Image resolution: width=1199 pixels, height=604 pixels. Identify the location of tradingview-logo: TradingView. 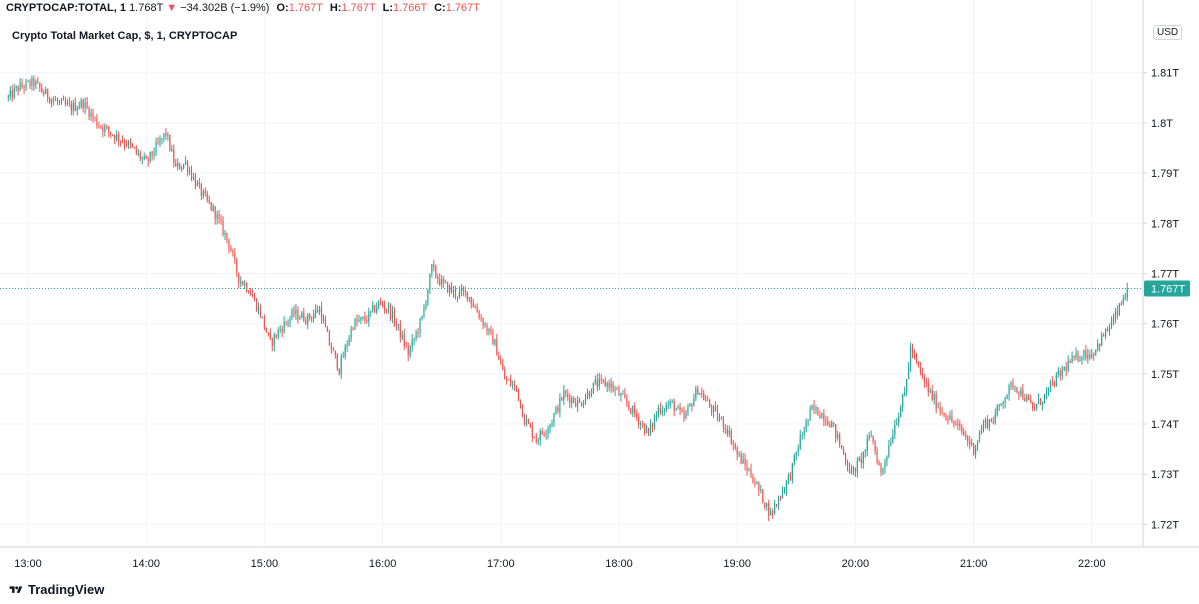
(56, 589).